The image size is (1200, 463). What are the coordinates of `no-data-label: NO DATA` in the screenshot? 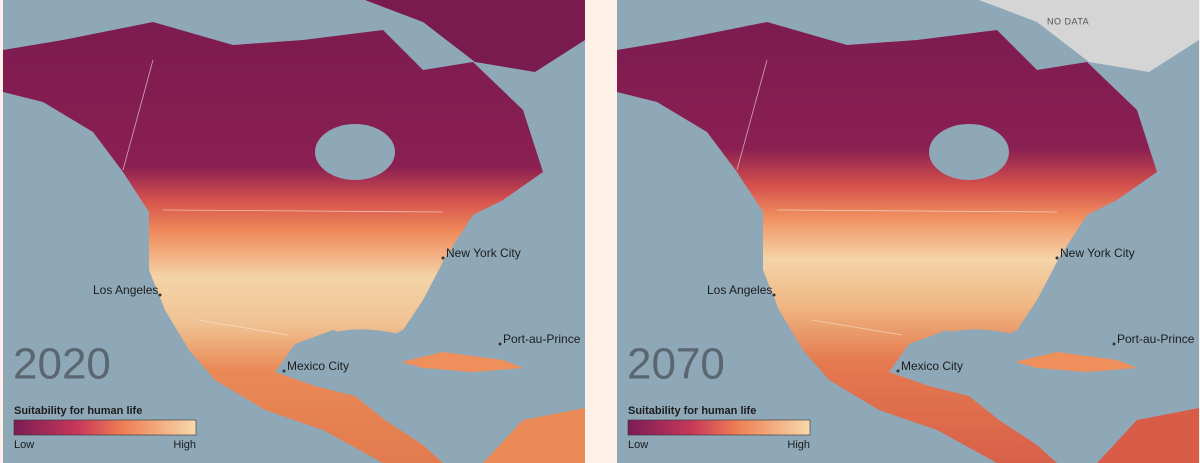 It's located at (1068, 21).